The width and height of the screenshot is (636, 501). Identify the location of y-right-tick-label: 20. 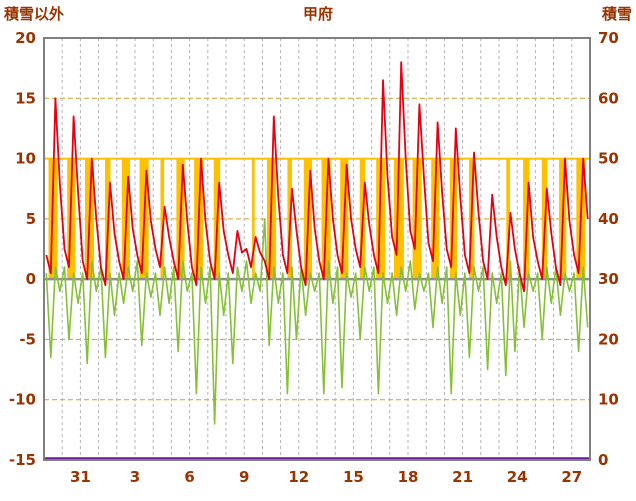
(608, 339).